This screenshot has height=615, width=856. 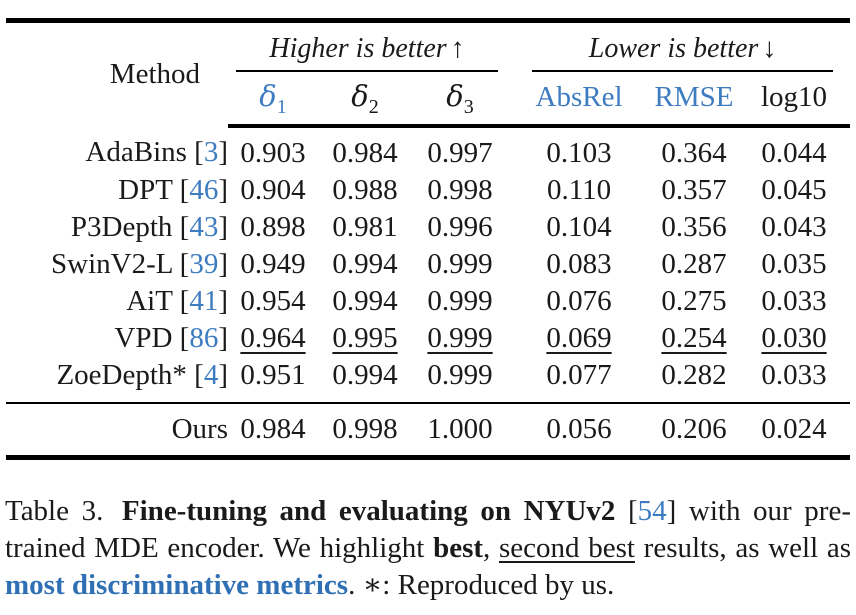 I want to click on caption-segment: most discriminative metrics, so click(x=177, y=585).